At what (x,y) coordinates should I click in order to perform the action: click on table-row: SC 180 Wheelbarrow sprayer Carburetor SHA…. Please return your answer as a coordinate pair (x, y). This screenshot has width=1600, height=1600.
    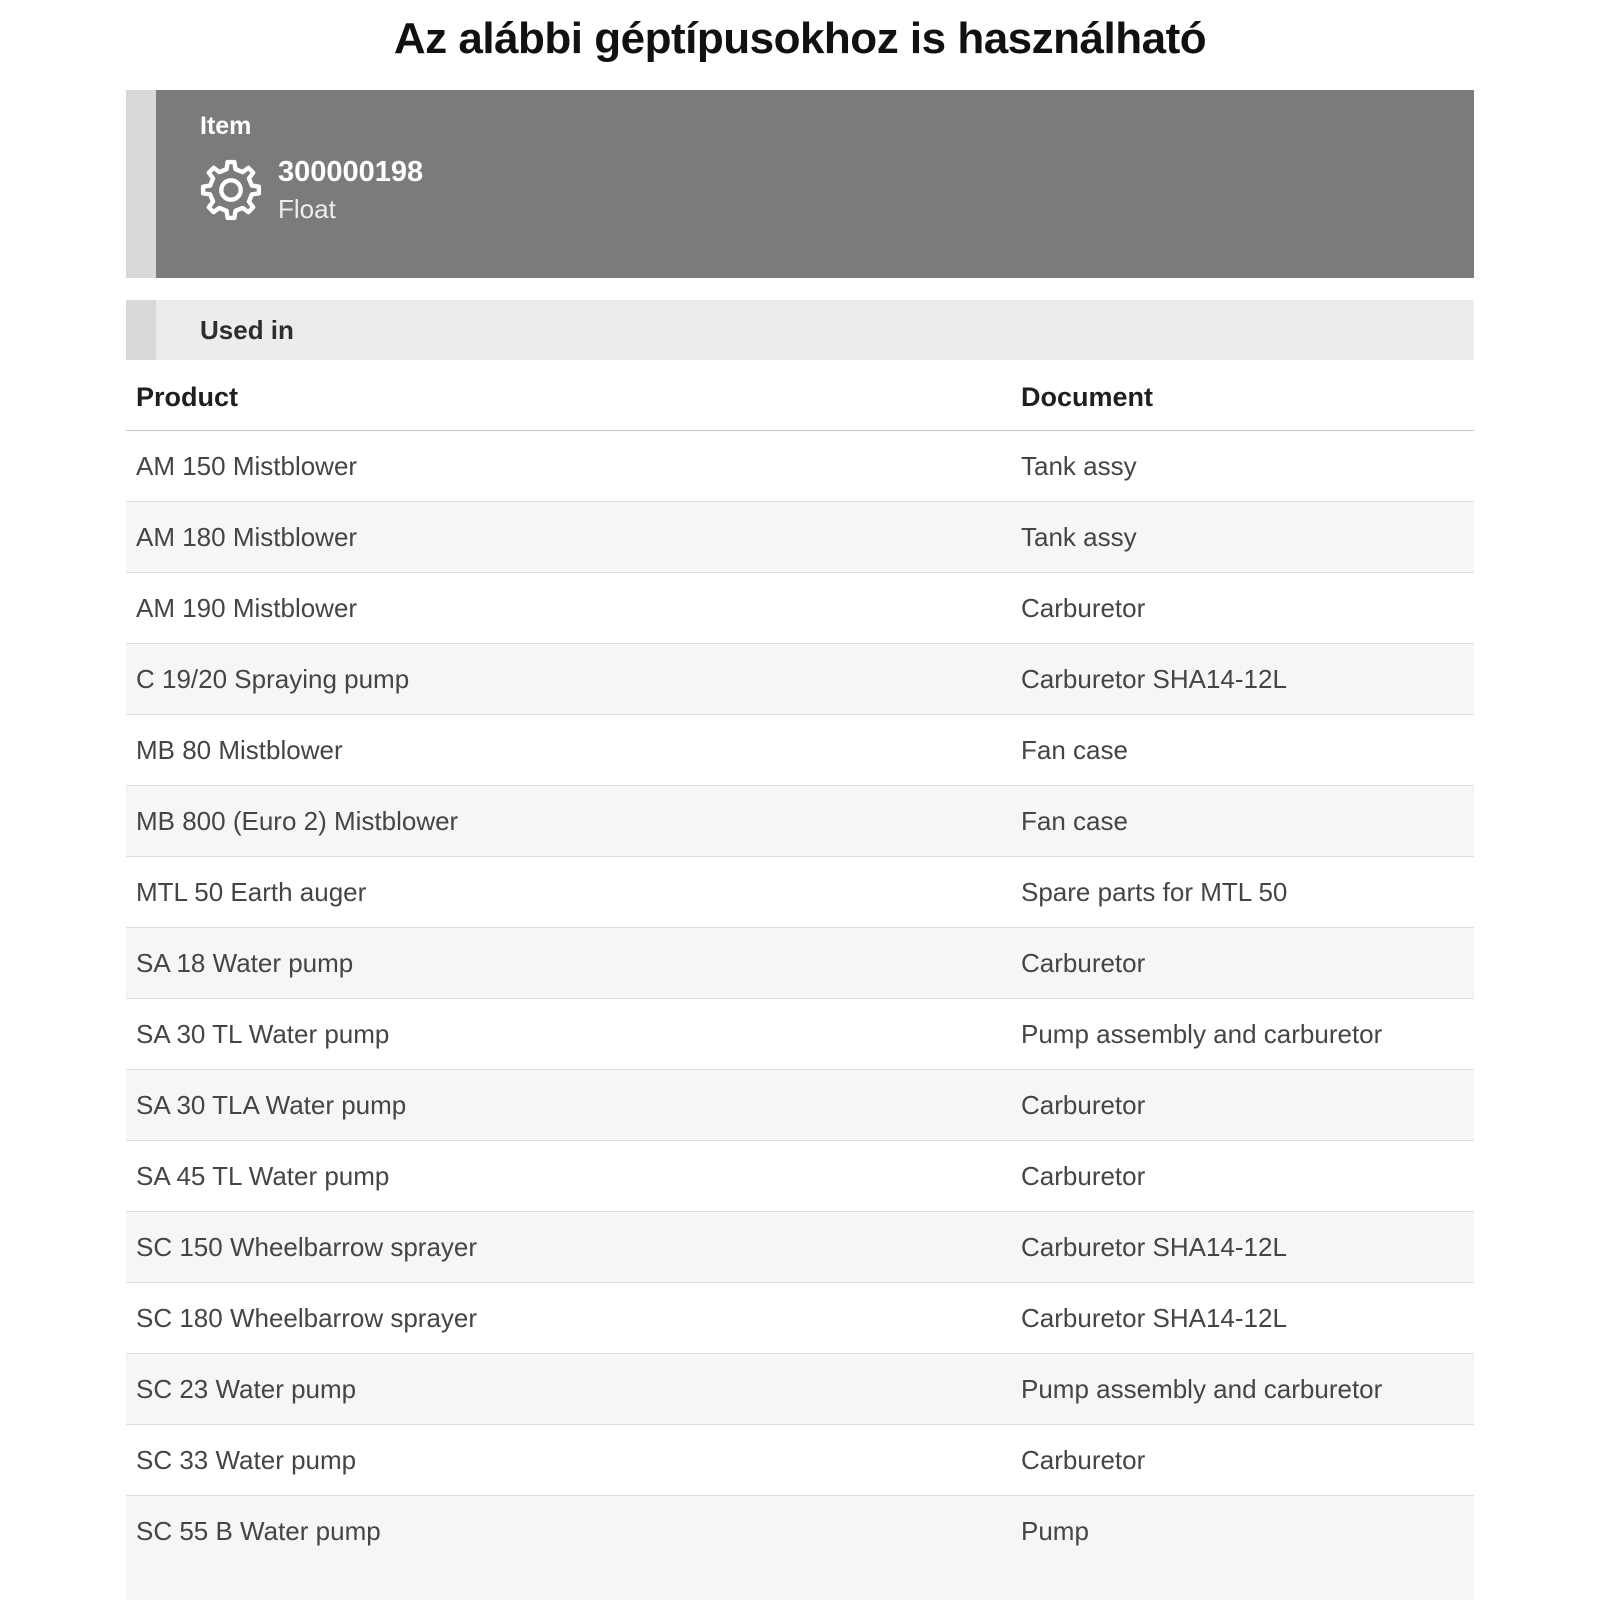
    Looking at the image, I should click on (800, 1318).